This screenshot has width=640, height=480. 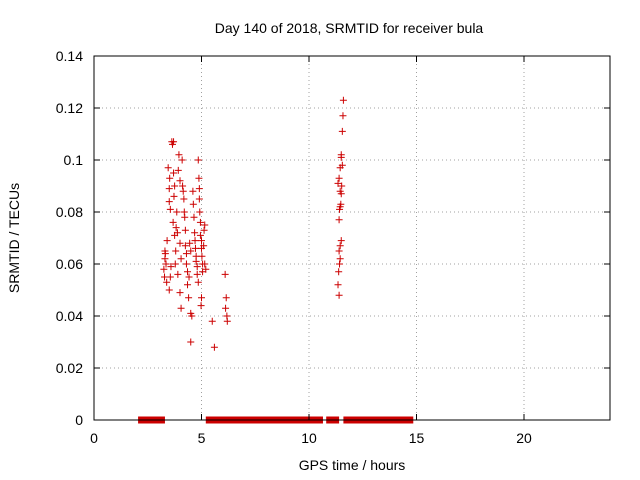 What do you see at coordinates (69, 264) in the screenshot?
I see `y-tick-label: 0.06` at bounding box center [69, 264].